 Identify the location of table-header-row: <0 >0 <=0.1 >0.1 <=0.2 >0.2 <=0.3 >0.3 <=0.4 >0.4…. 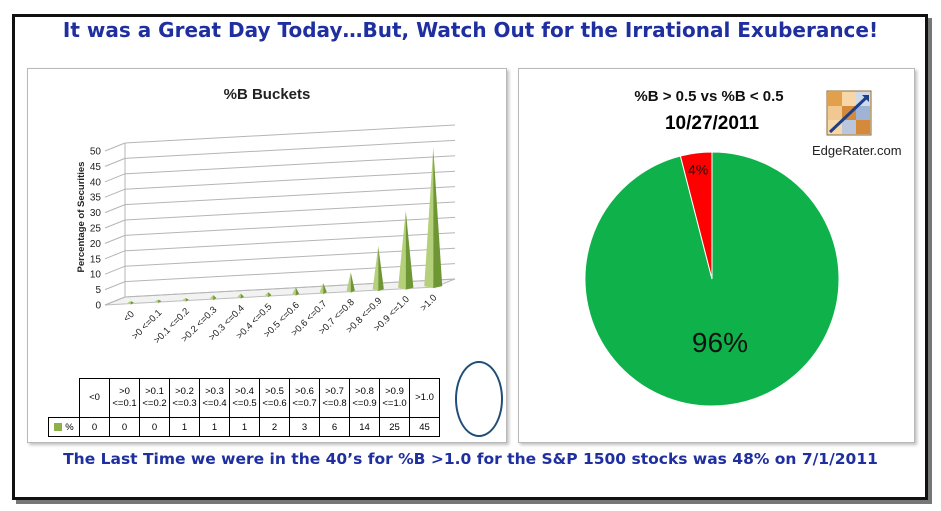
(244, 398).